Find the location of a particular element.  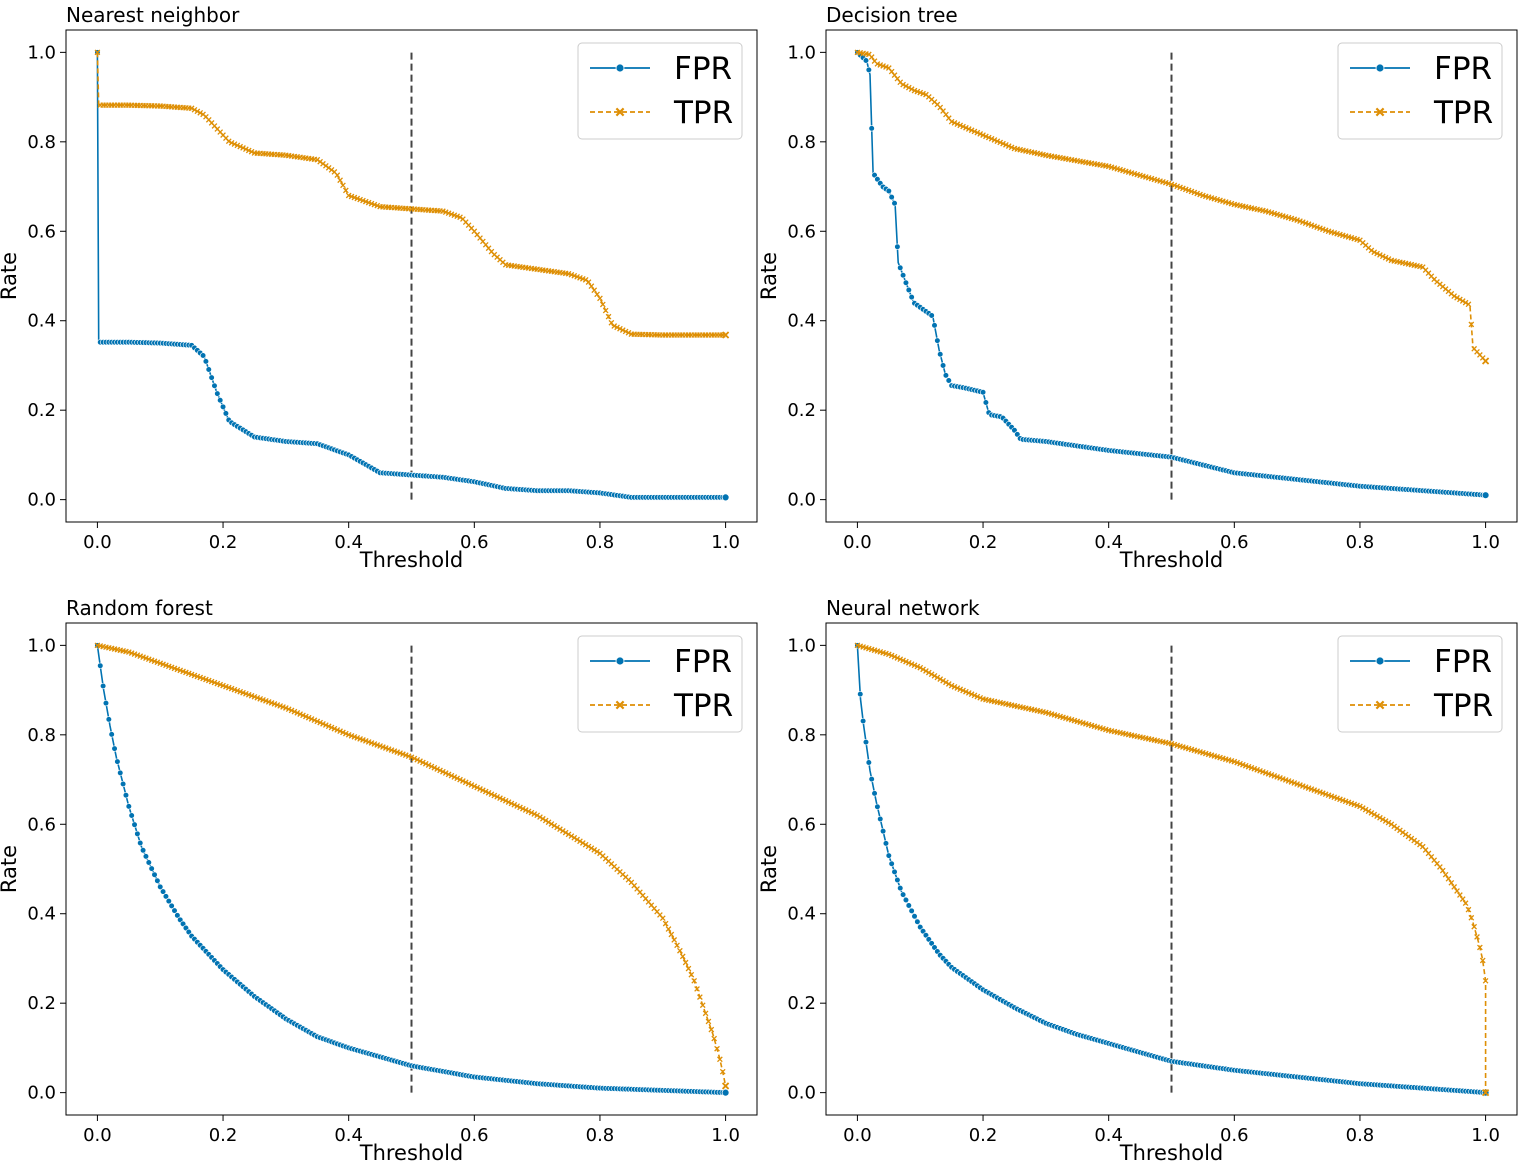

x-tick-label: 0.2 is located at coordinates (223, 542).